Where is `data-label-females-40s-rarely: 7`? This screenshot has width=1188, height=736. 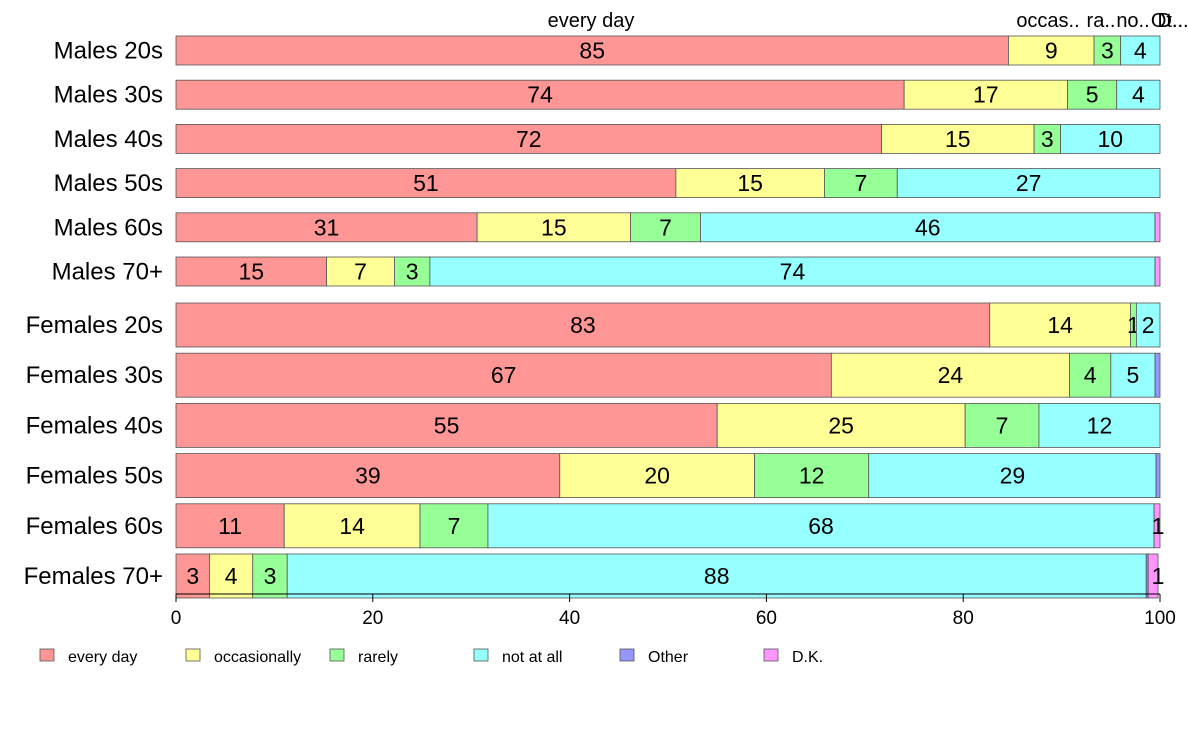
data-label-females-40s-rarely: 7 is located at coordinates (1002, 425).